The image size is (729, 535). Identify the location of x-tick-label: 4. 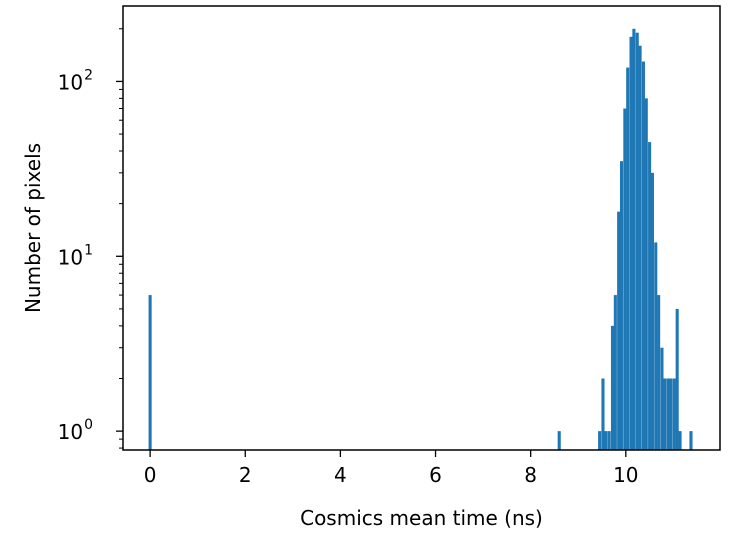
(340, 475).